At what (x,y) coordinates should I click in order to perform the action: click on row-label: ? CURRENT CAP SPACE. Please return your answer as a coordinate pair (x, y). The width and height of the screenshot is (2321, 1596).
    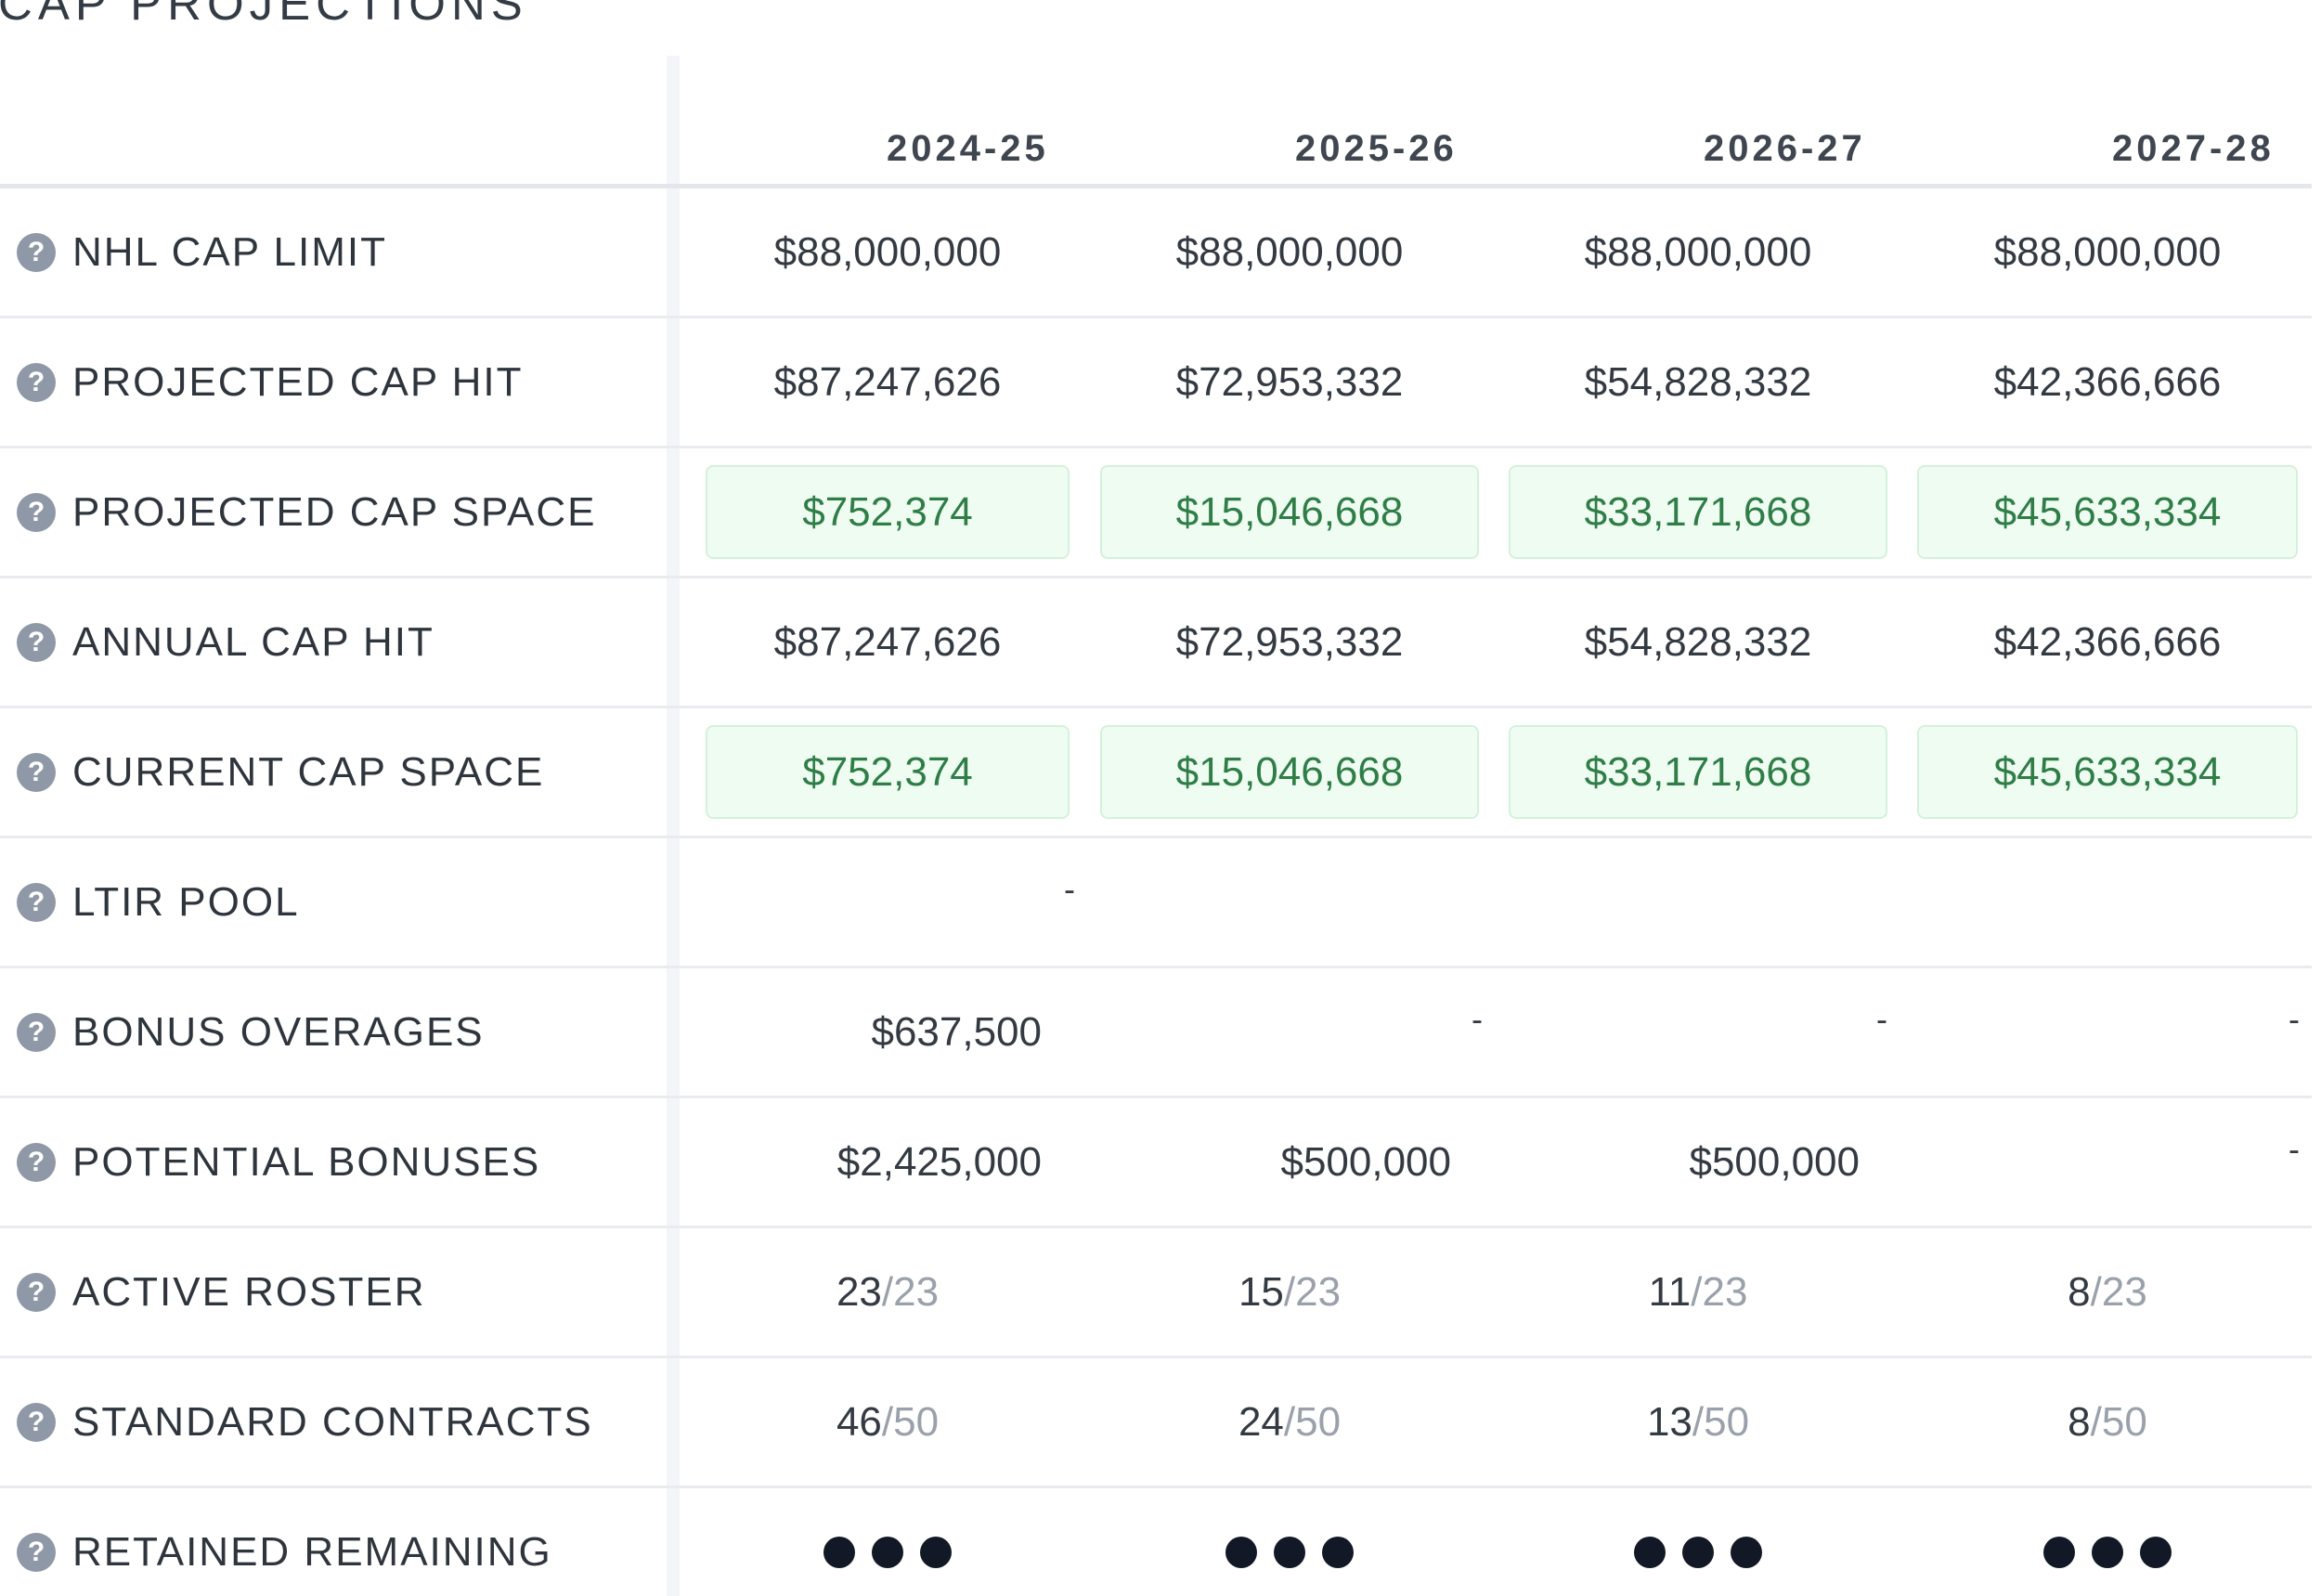
    Looking at the image, I should click on (332, 772).